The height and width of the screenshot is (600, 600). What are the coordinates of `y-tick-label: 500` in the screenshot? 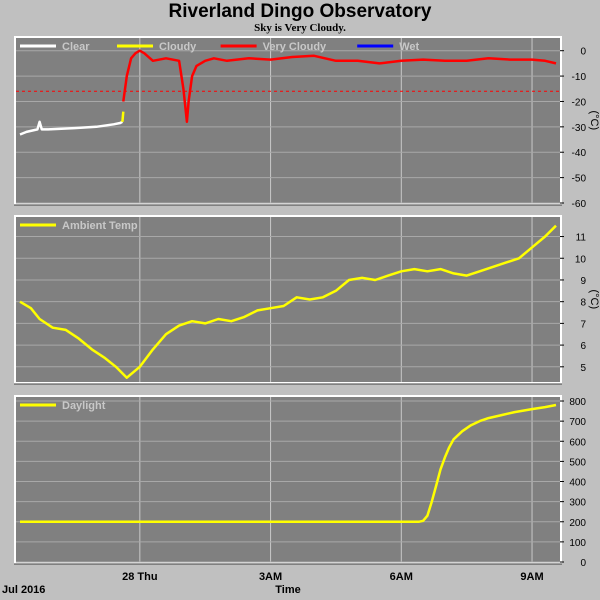 It's located at (577, 462).